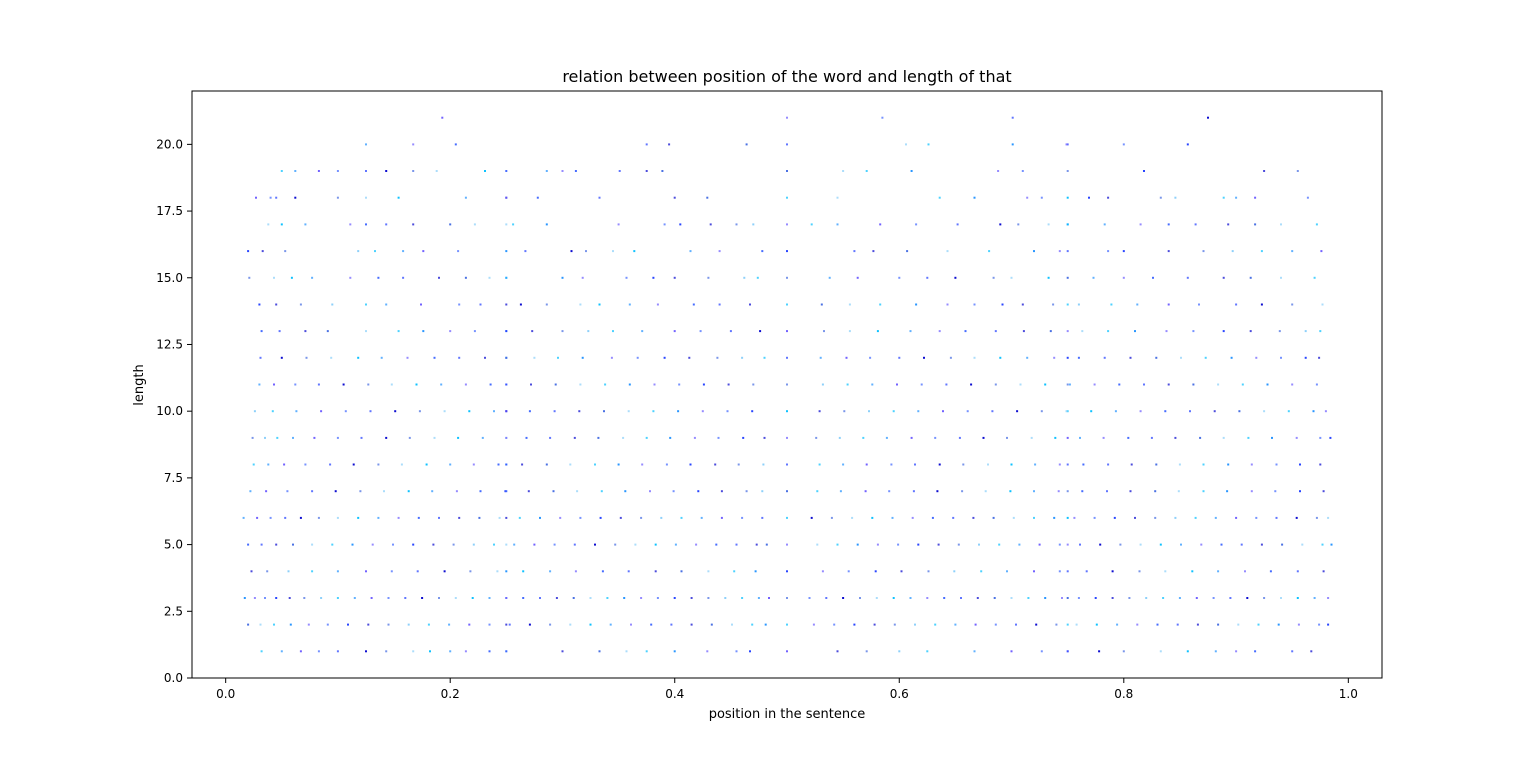  What do you see at coordinates (169, 144) in the screenshot?
I see `y-tick-label: 20.0` at bounding box center [169, 144].